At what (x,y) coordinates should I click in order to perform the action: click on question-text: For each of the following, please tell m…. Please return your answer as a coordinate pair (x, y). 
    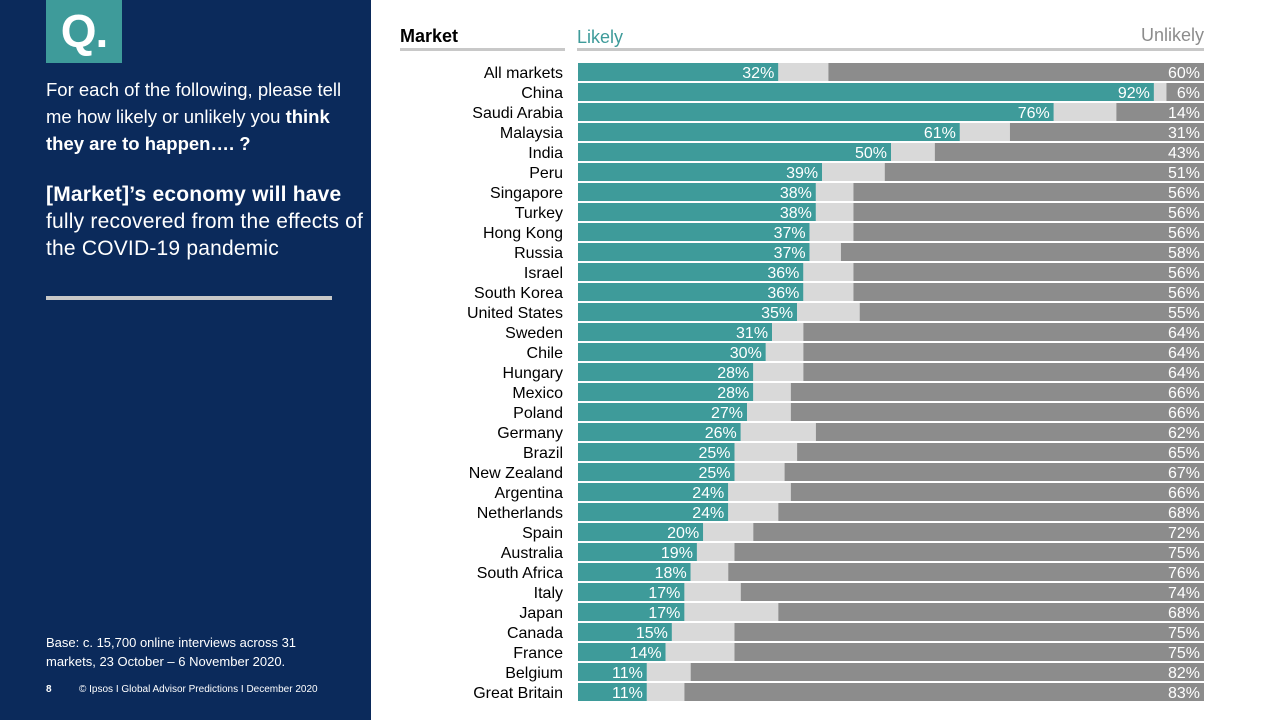
    Looking at the image, I should click on (201, 116).